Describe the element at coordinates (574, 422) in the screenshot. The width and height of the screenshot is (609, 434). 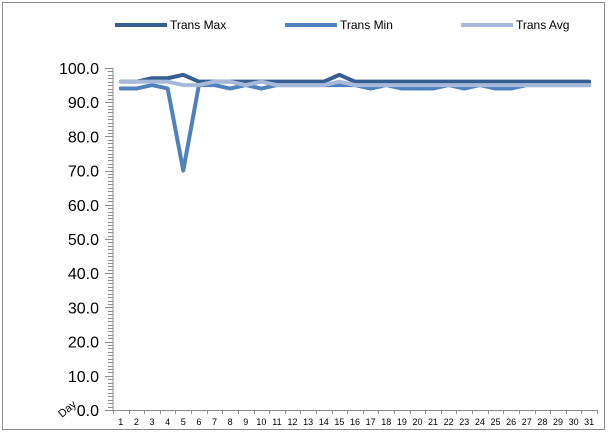
I see `x-tick-label: 30` at that location.